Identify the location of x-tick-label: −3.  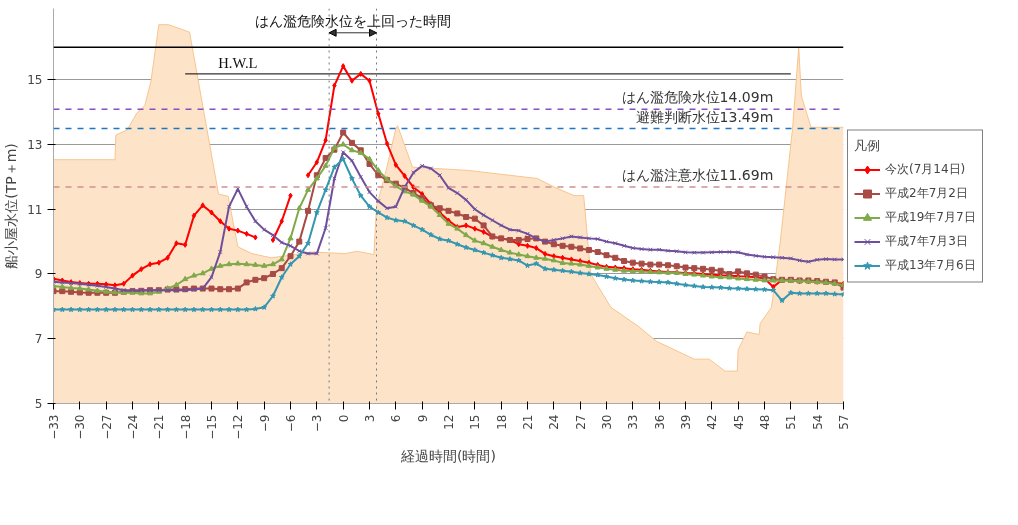
(317, 423).